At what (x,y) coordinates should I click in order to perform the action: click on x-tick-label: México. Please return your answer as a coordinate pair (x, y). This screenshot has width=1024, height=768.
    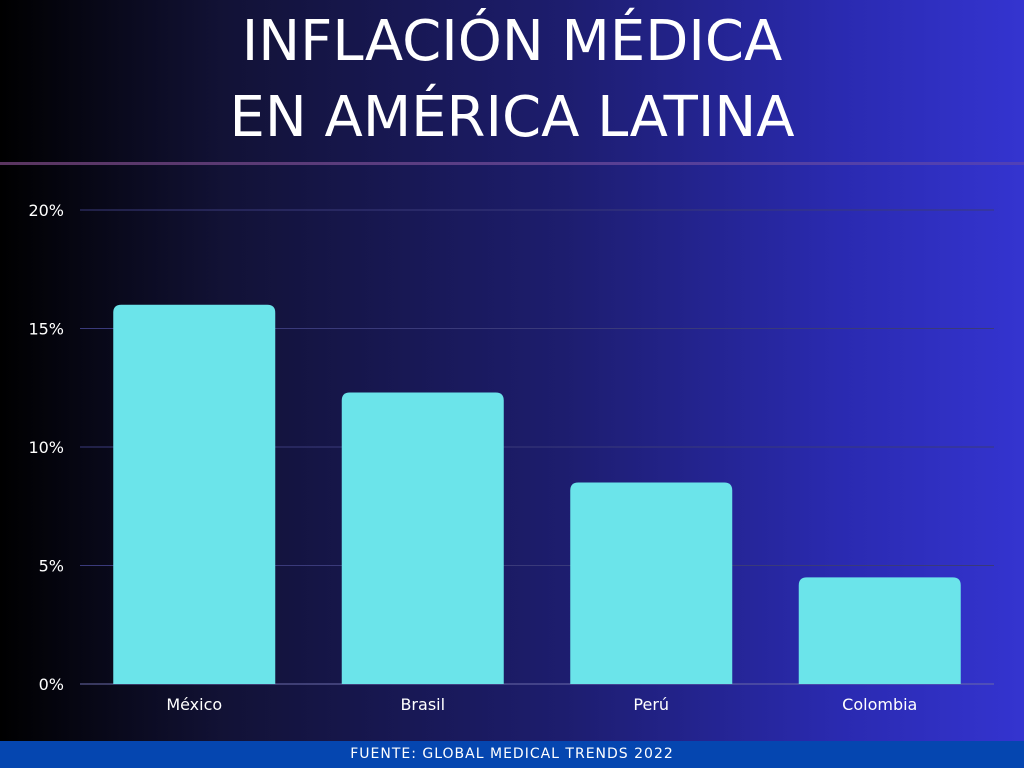
    Looking at the image, I should click on (194, 704).